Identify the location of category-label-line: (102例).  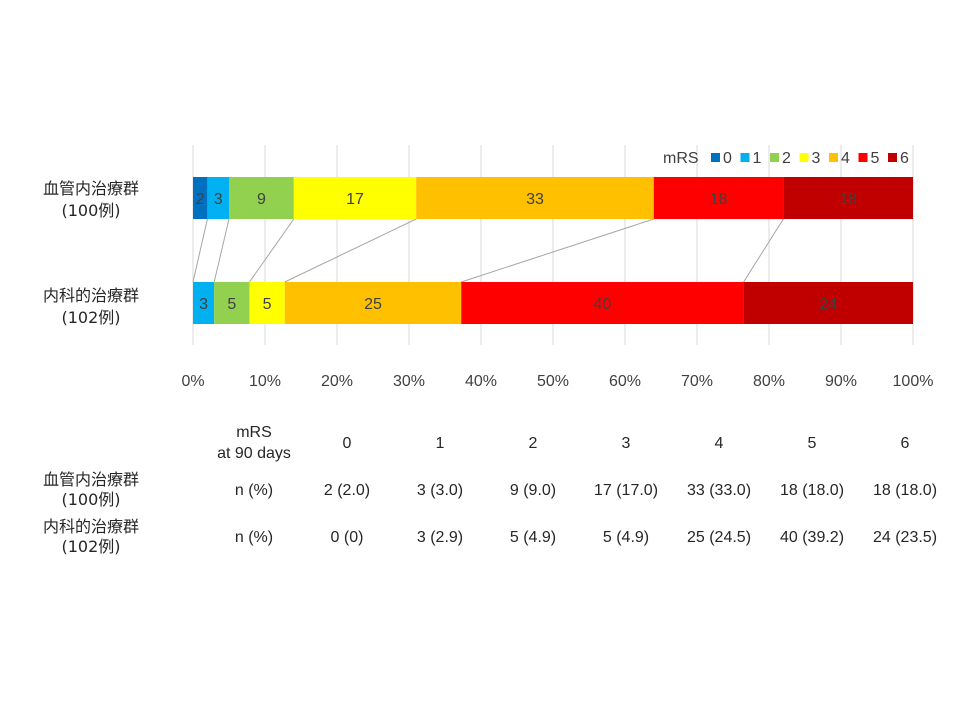
(91, 317).